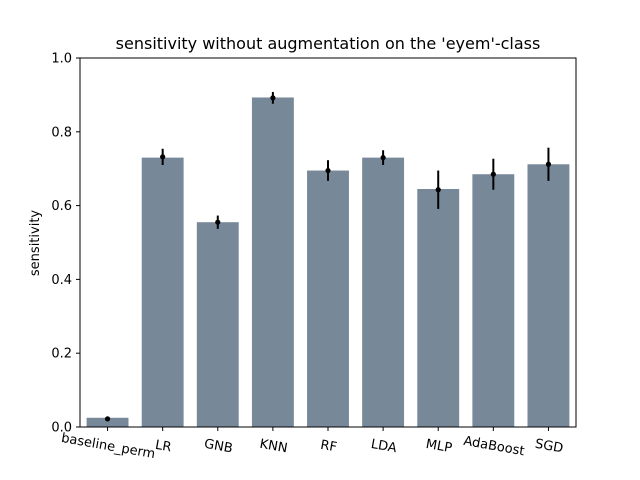 The width and height of the screenshot is (640, 480). I want to click on x-tick-label-KNN: KNN, so click(273, 447).